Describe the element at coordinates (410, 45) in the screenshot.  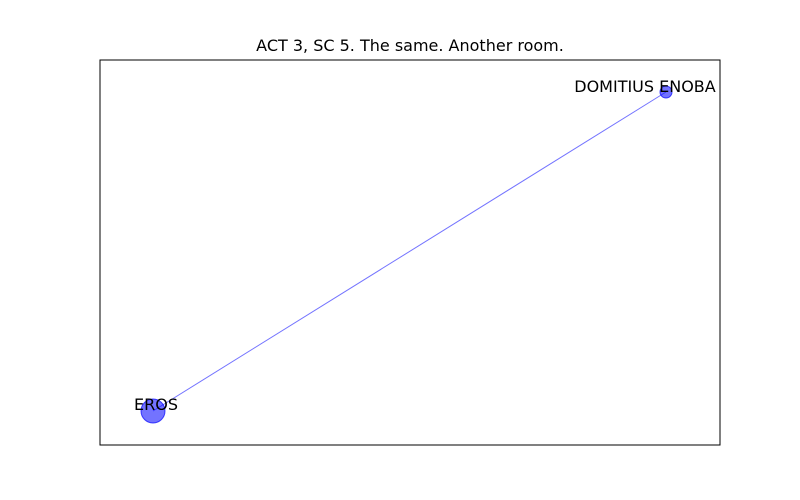
I see `figure-title: ACT 3, SC 5. The same. Another room.` at that location.